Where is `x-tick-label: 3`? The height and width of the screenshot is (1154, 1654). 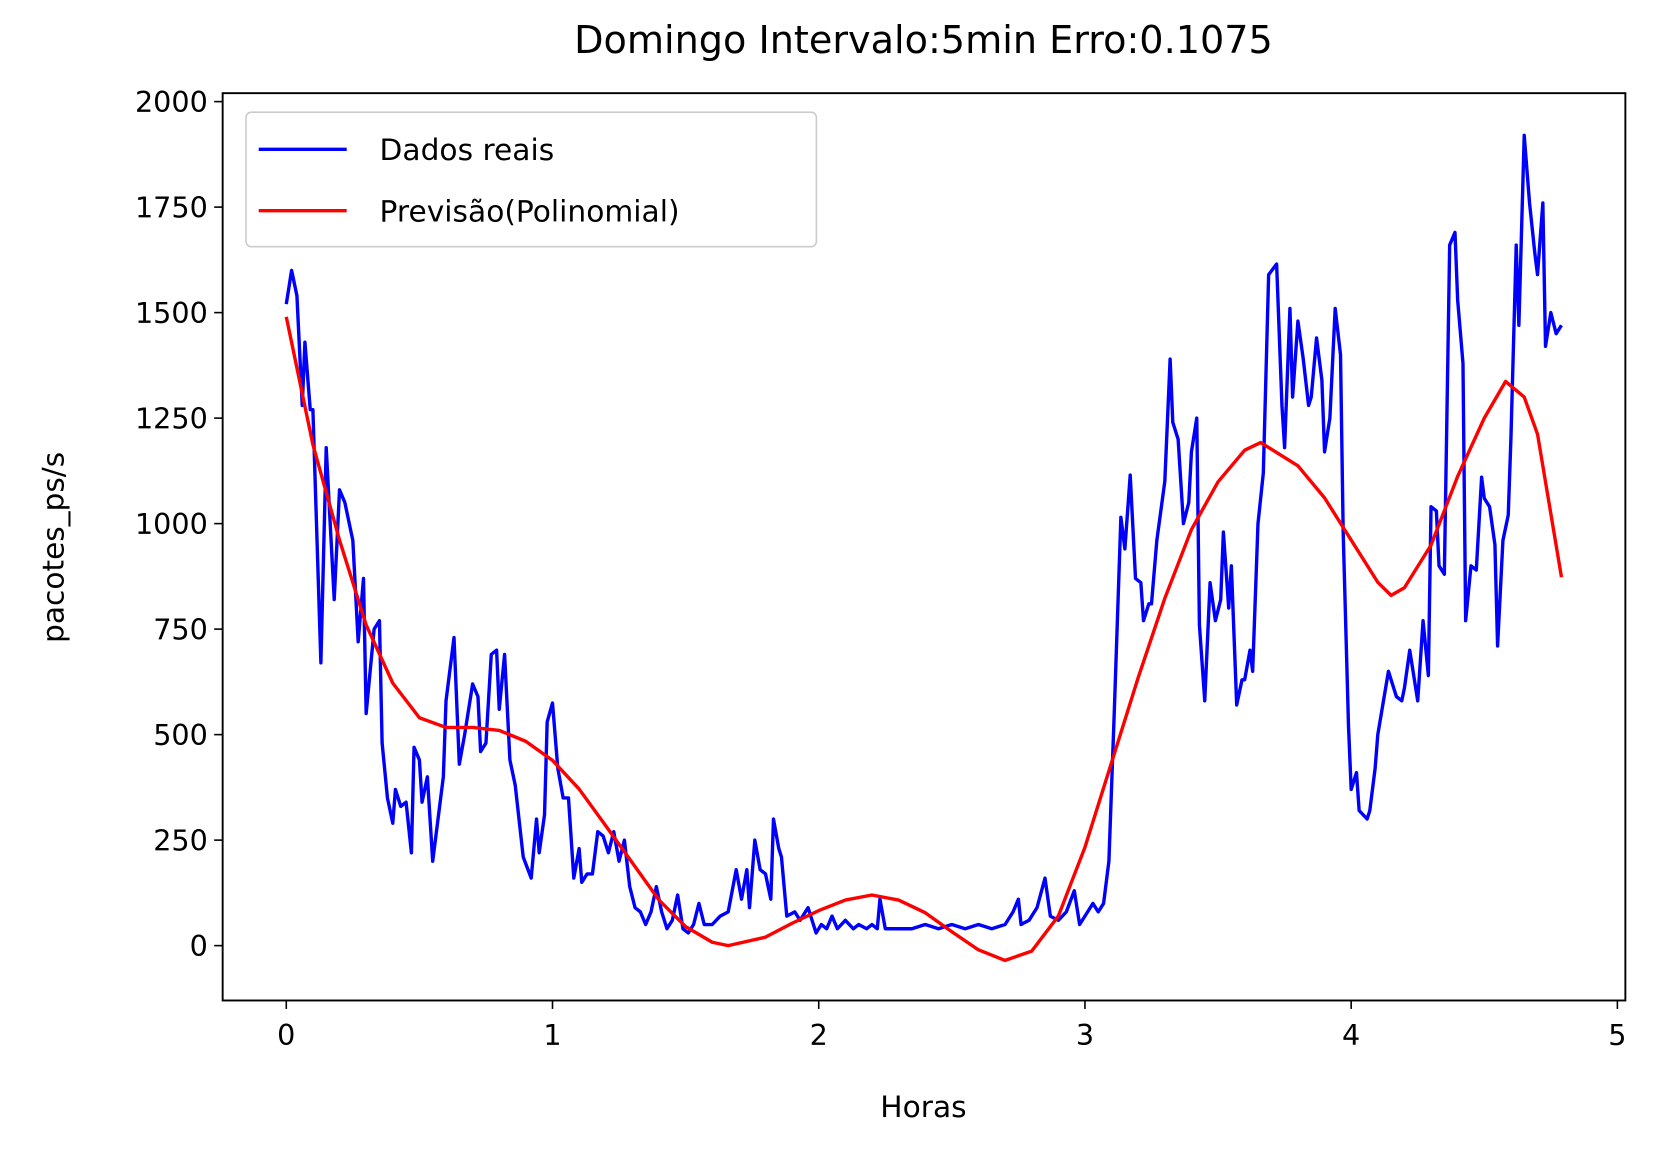 x-tick-label: 3 is located at coordinates (1085, 1035).